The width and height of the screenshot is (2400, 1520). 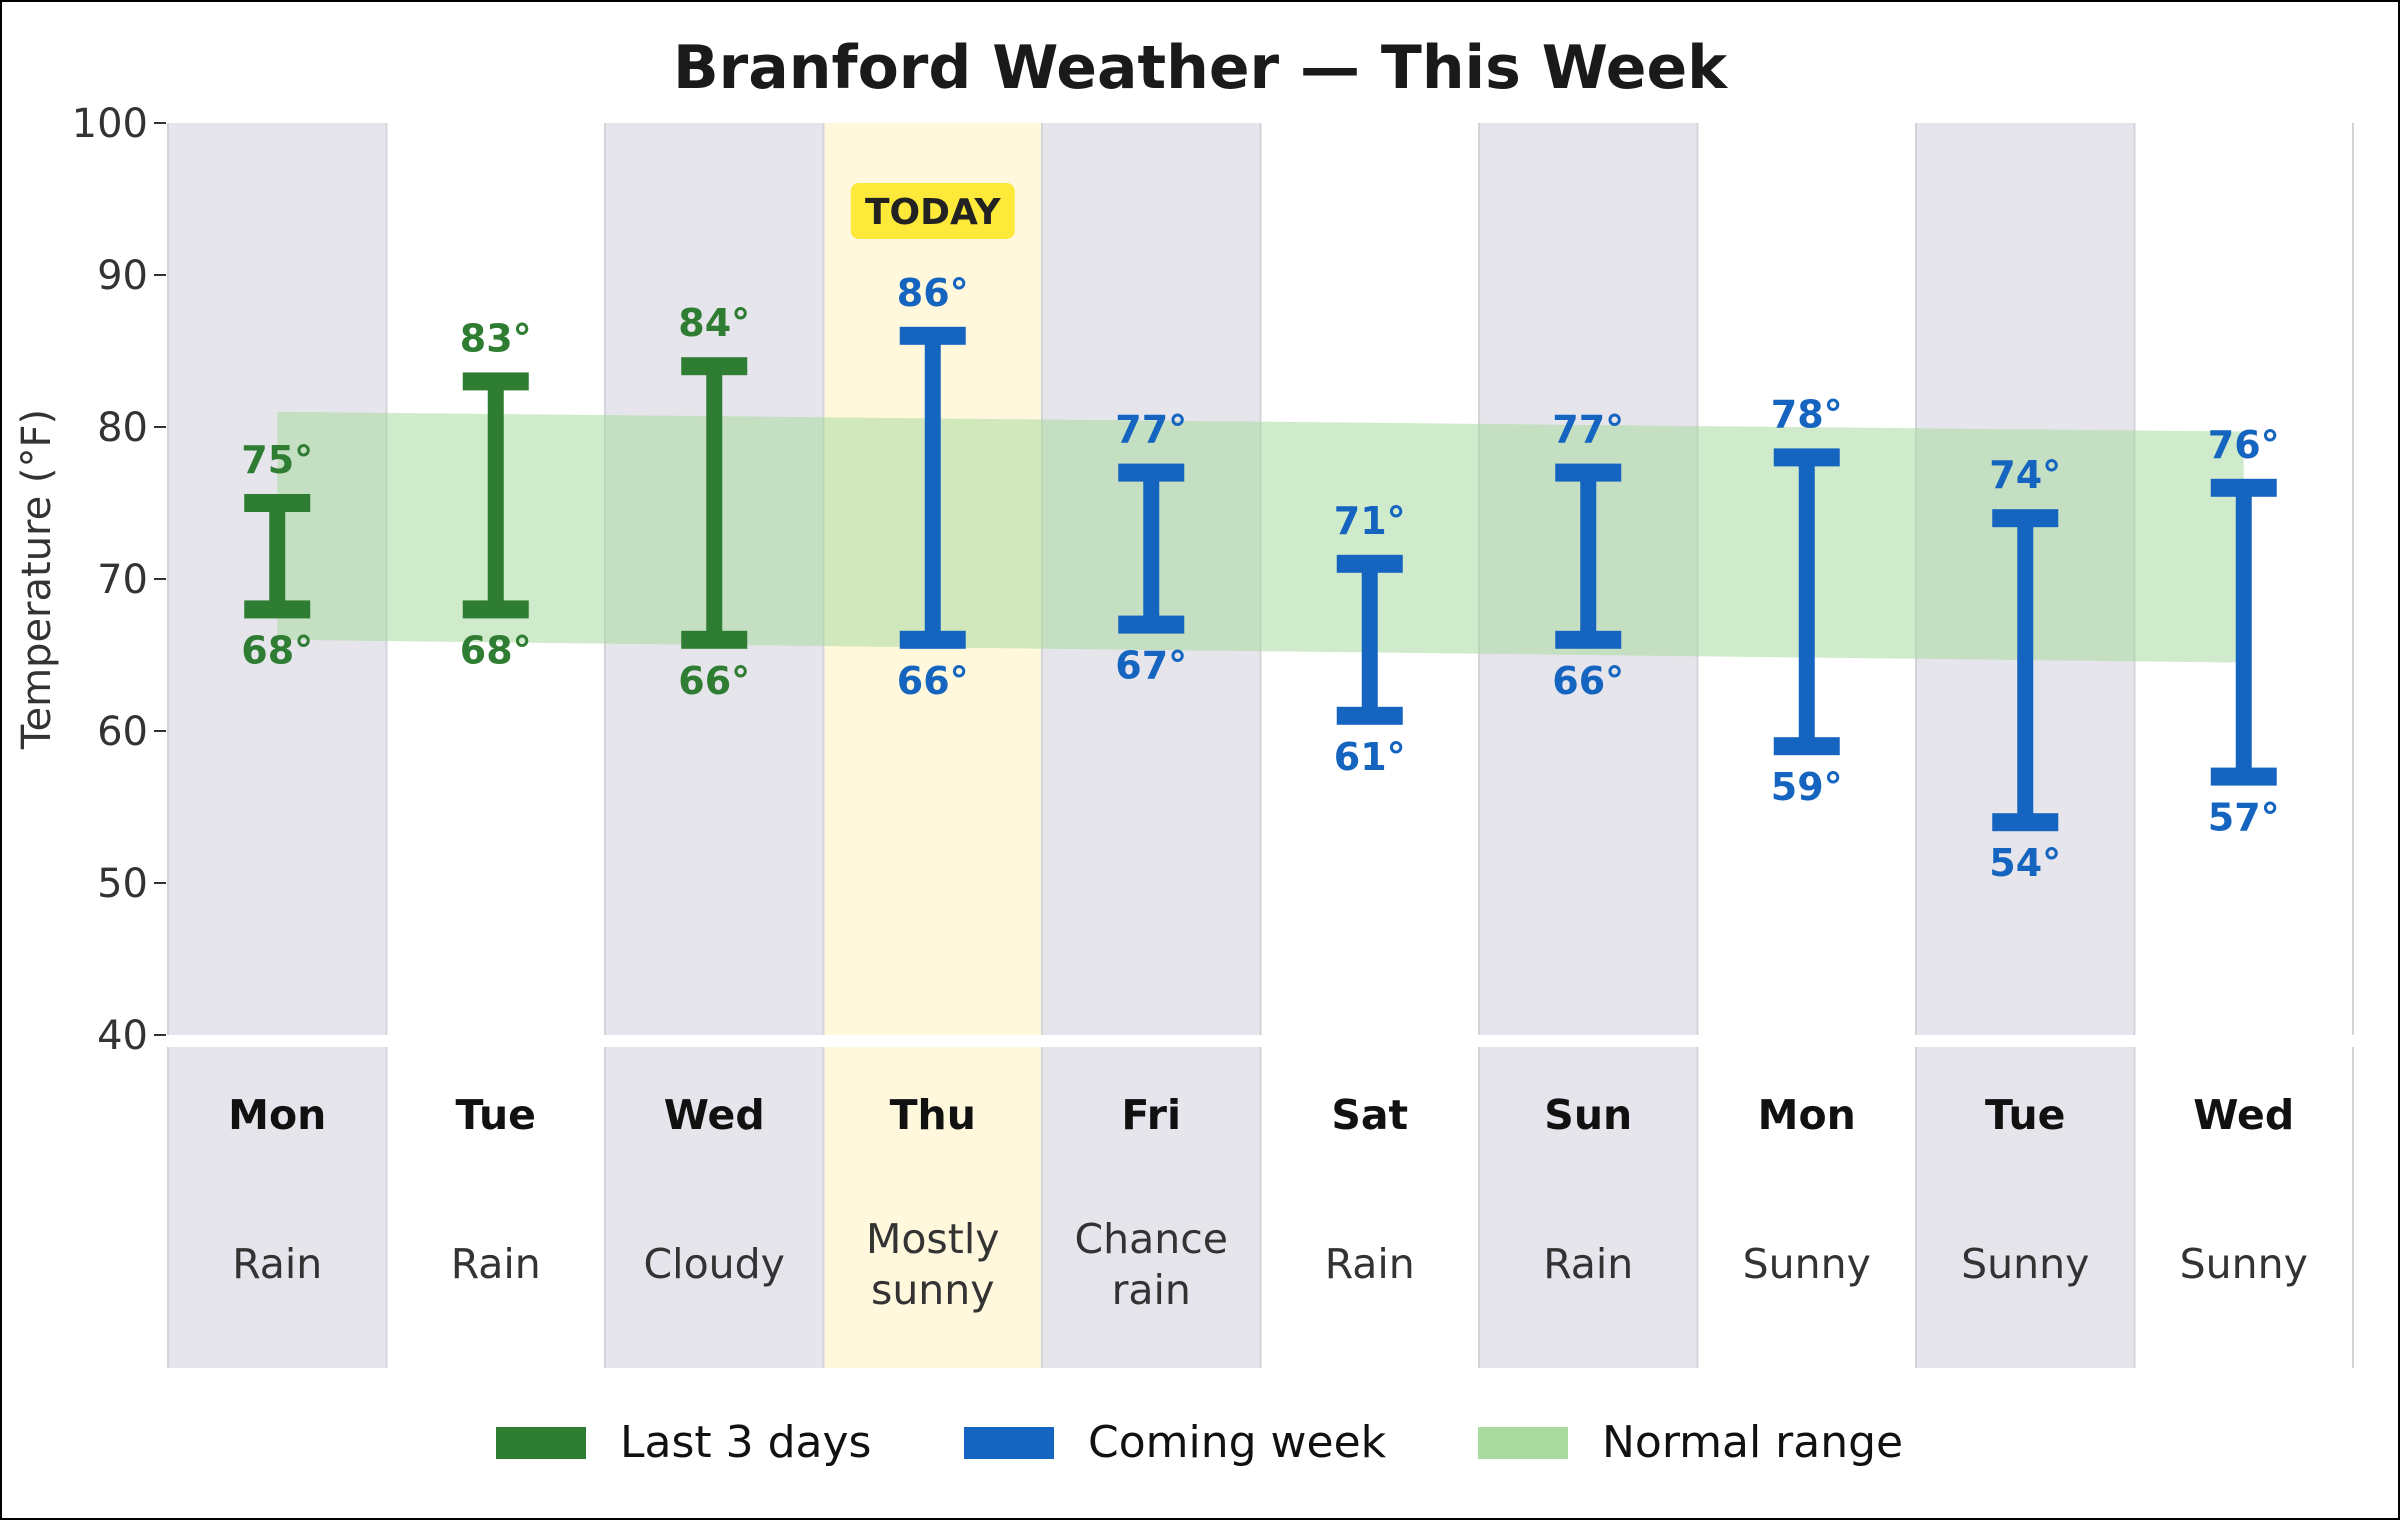 What do you see at coordinates (714, 323) in the screenshot?
I see `high-label: 84°` at bounding box center [714, 323].